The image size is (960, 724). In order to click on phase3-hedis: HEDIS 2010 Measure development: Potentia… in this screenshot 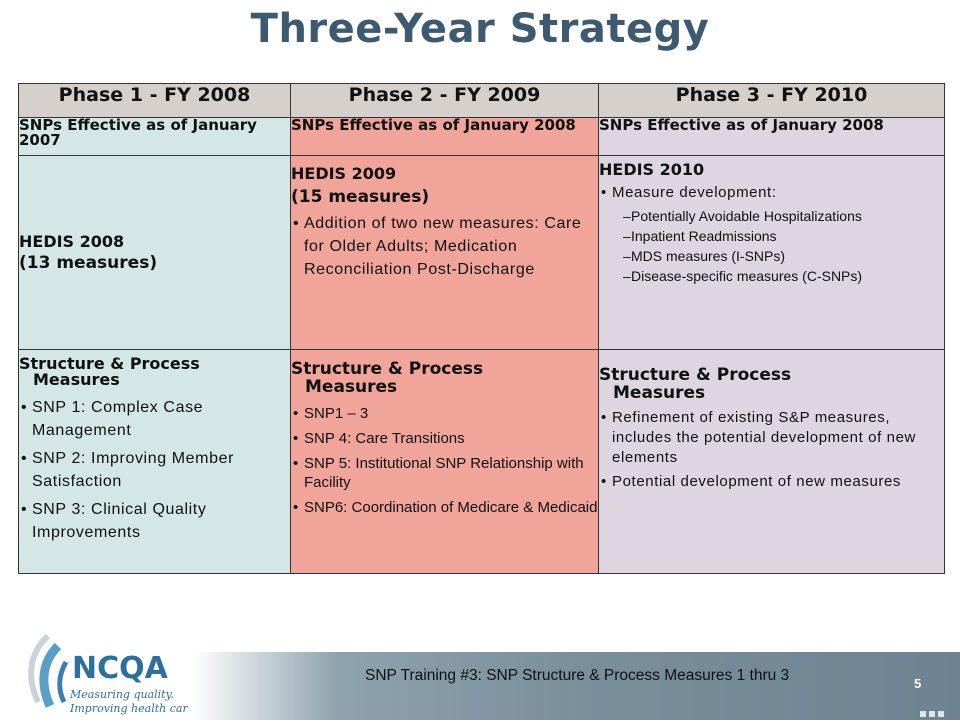, I will do `click(771, 252)`.